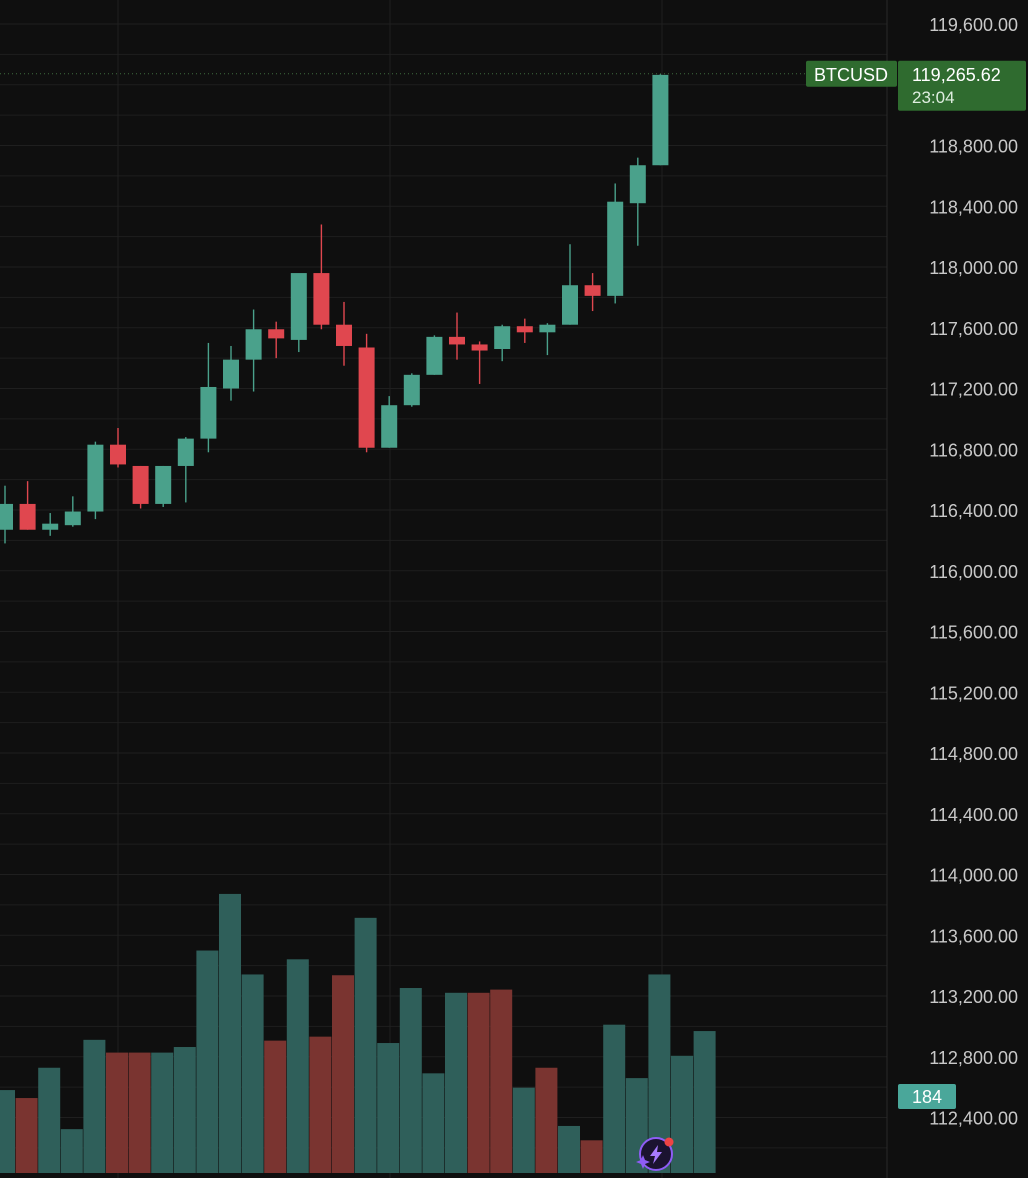  Describe the element at coordinates (851, 75) in the screenshot. I see `symbol-label: BTCUSD` at that location.